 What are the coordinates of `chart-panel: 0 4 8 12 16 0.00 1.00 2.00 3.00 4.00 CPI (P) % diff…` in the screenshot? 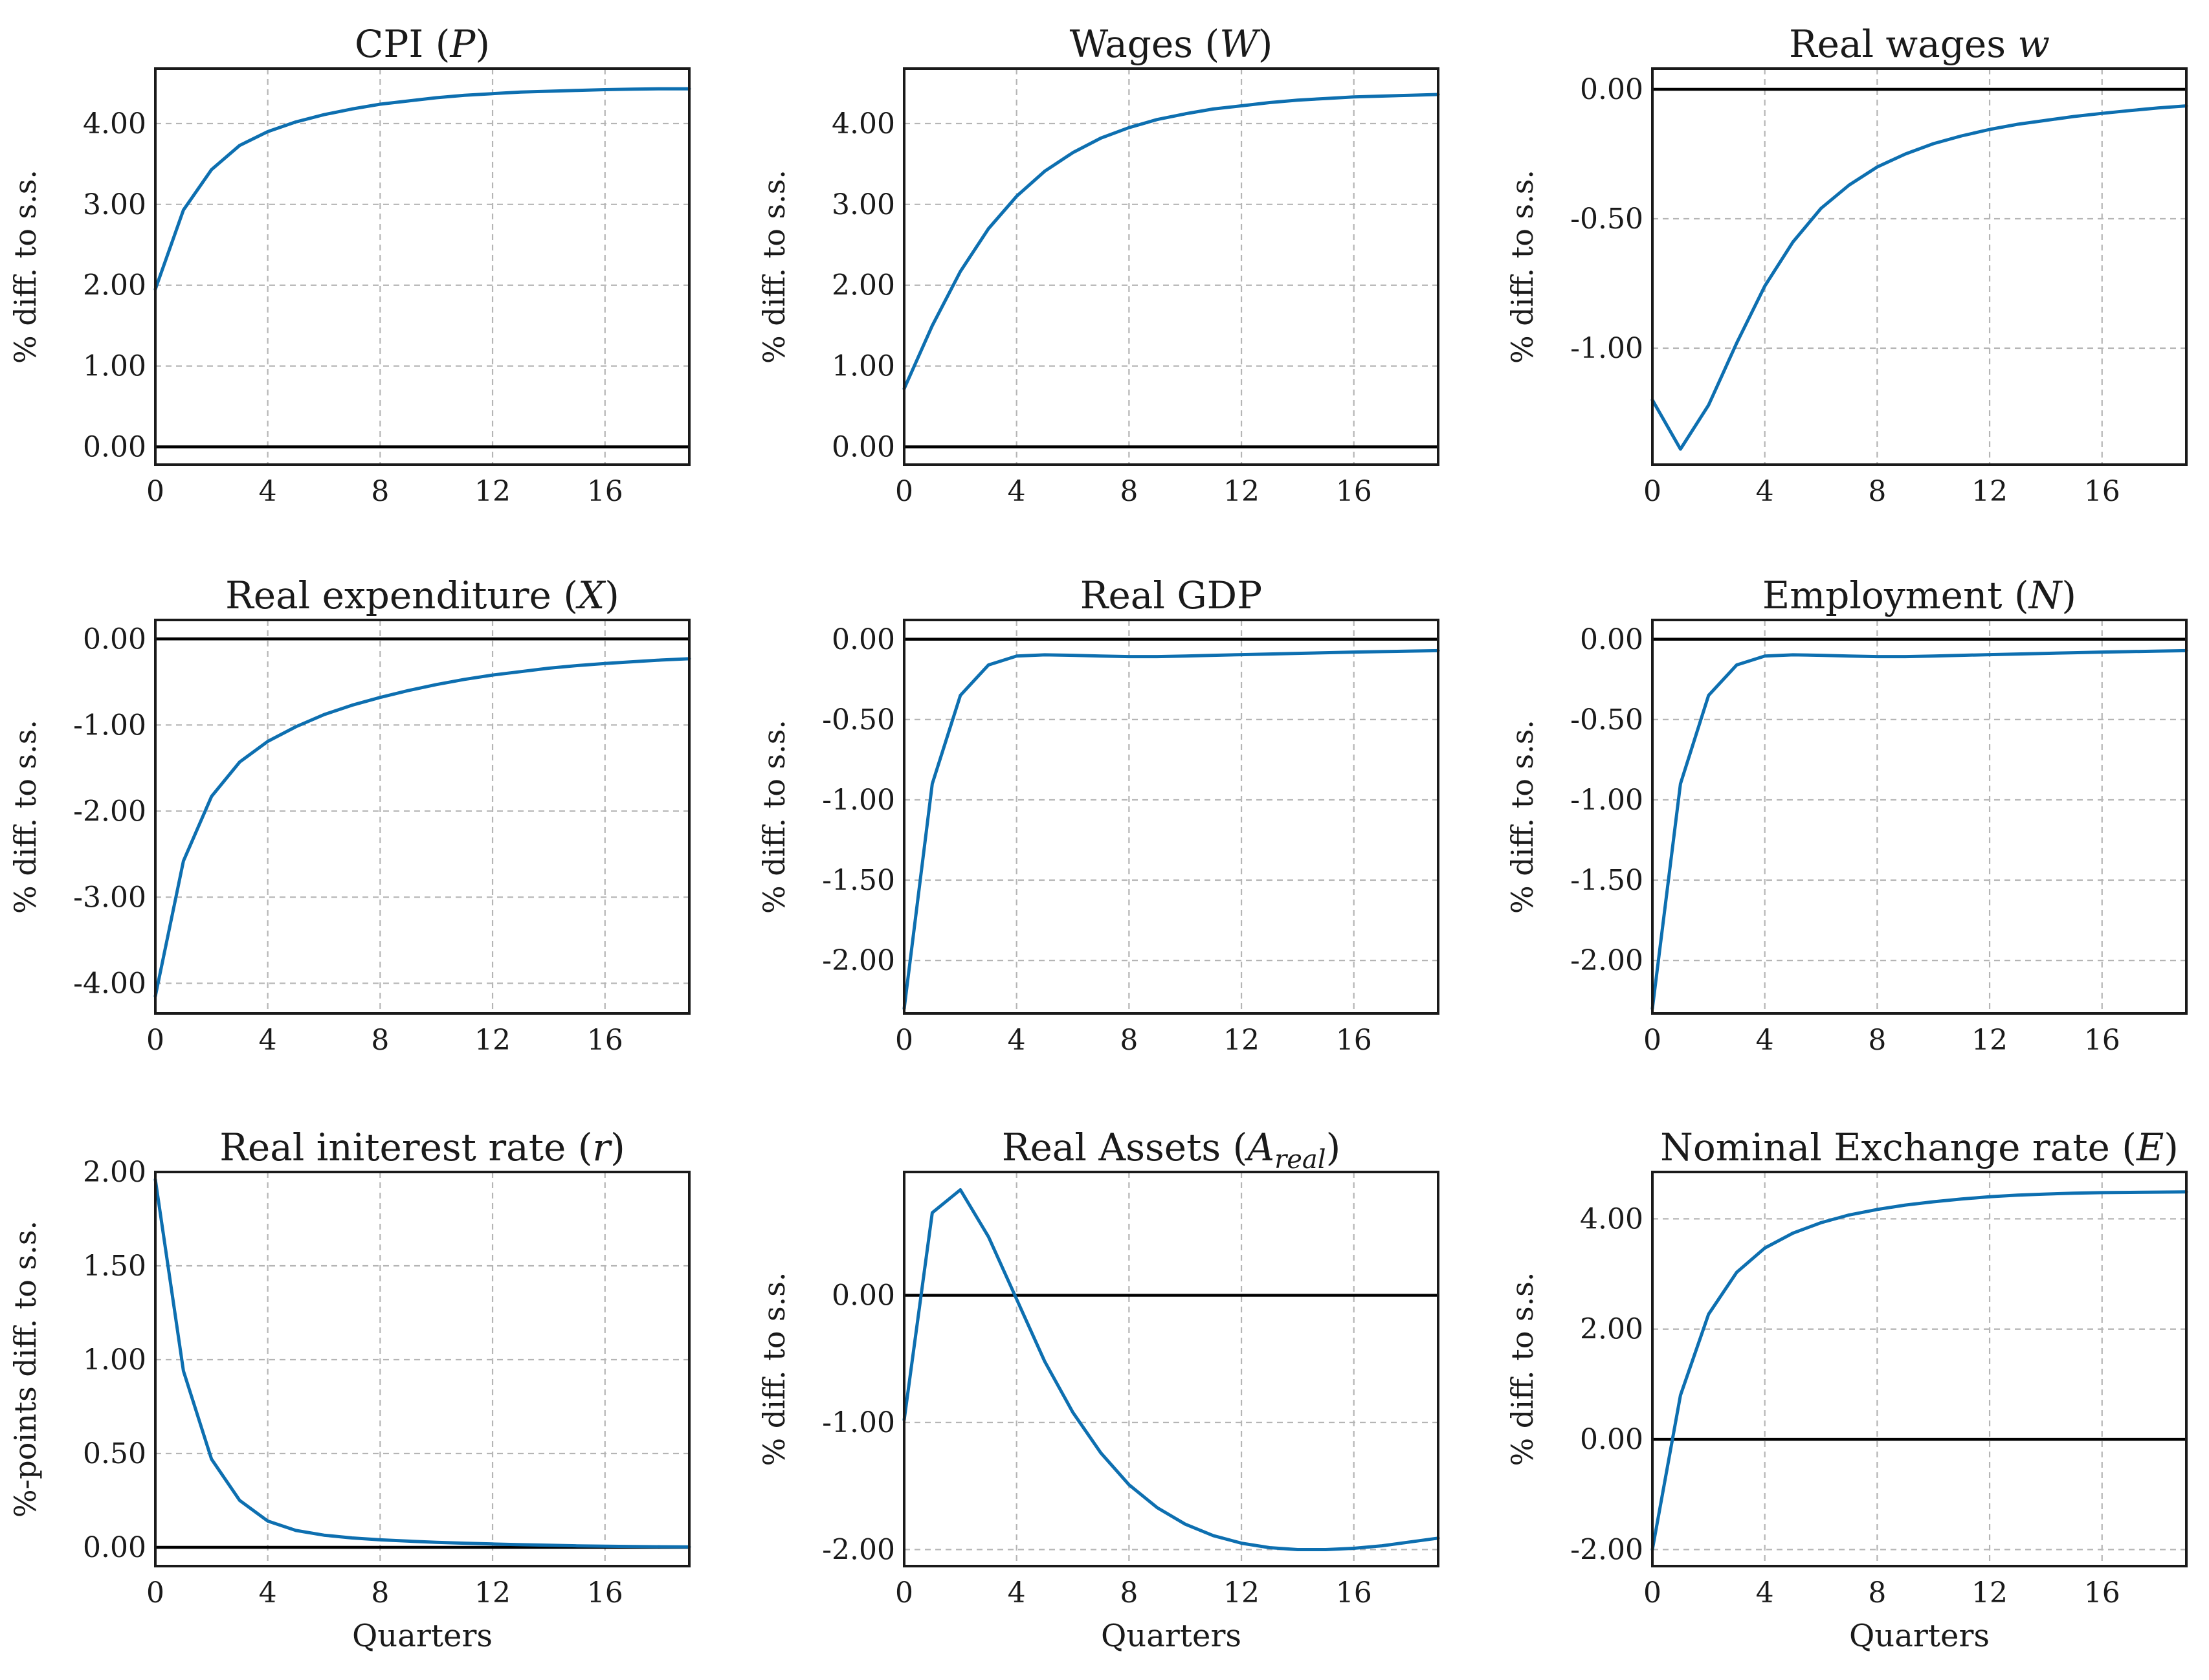 It's located at (349, 265).